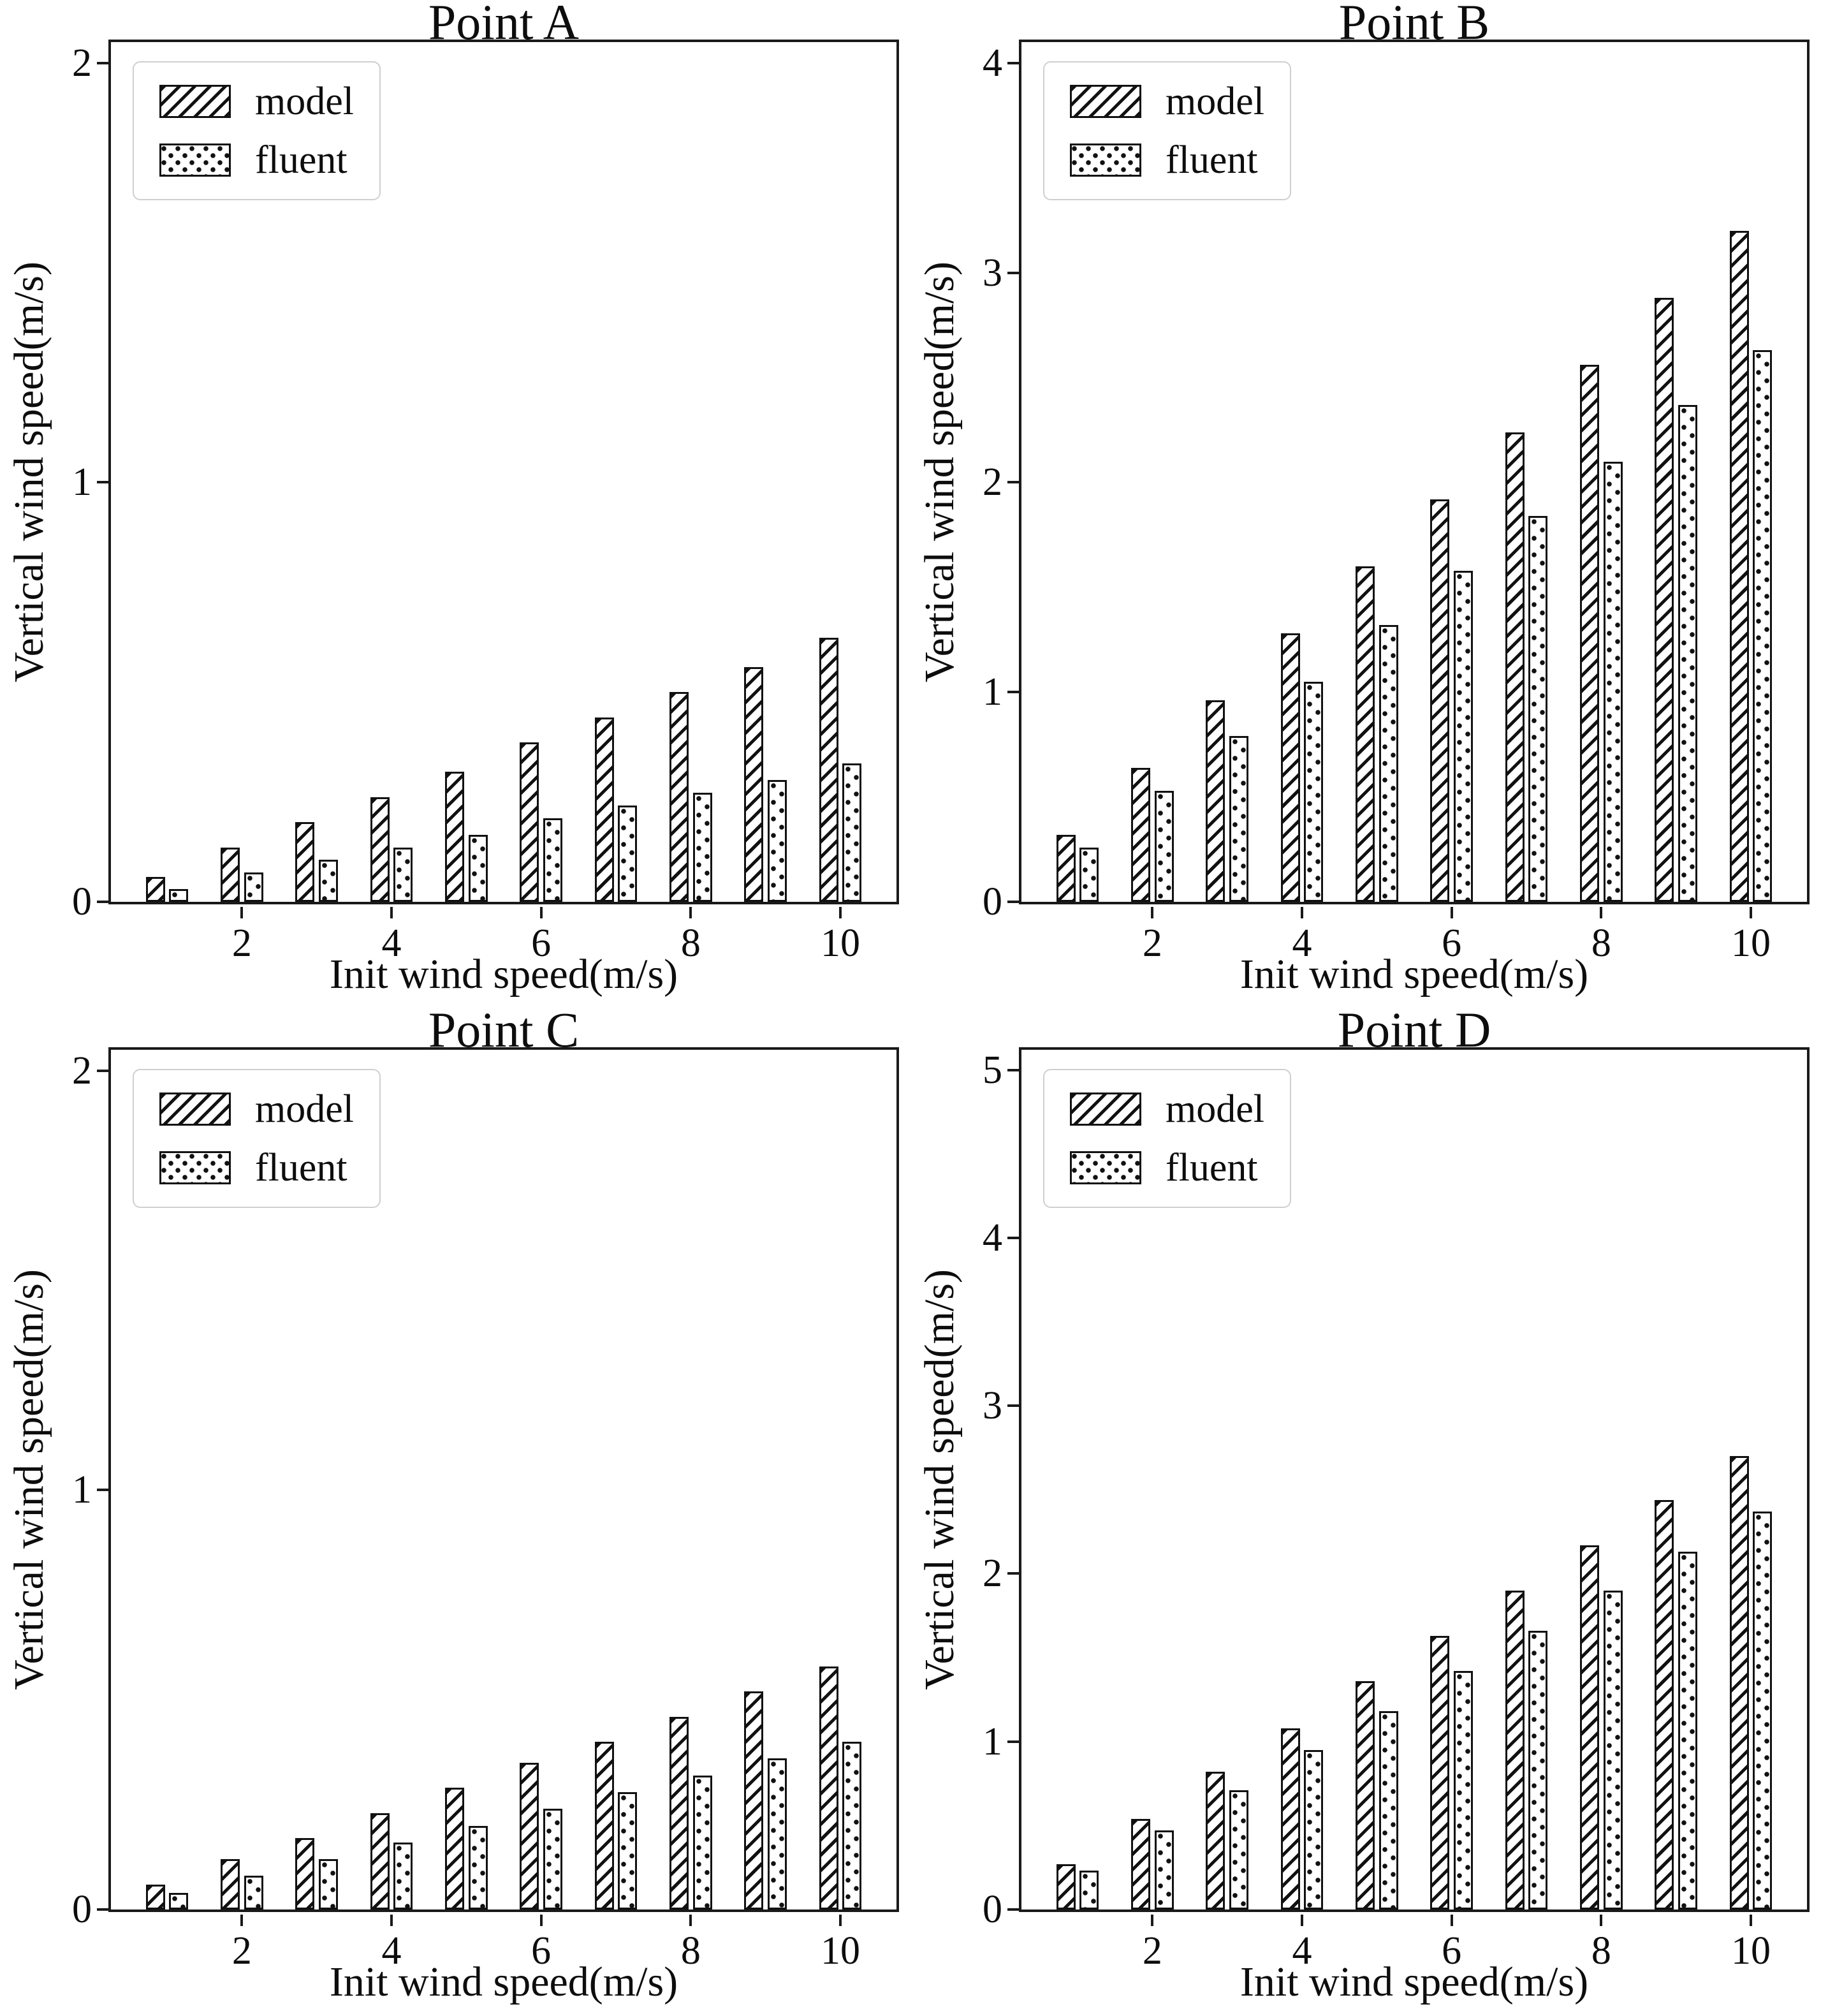 Image resolution: width=1821 pixels, height=2016 pixels. I want to click on legend-label-model: model, so click(1215, 101).